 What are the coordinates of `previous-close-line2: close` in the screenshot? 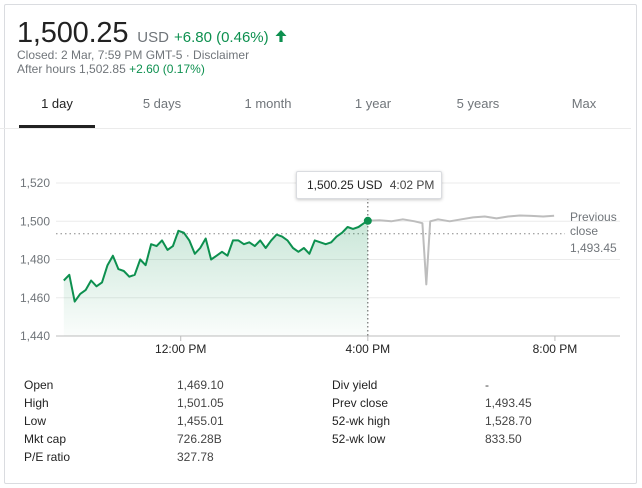 It's located at (584, 231).